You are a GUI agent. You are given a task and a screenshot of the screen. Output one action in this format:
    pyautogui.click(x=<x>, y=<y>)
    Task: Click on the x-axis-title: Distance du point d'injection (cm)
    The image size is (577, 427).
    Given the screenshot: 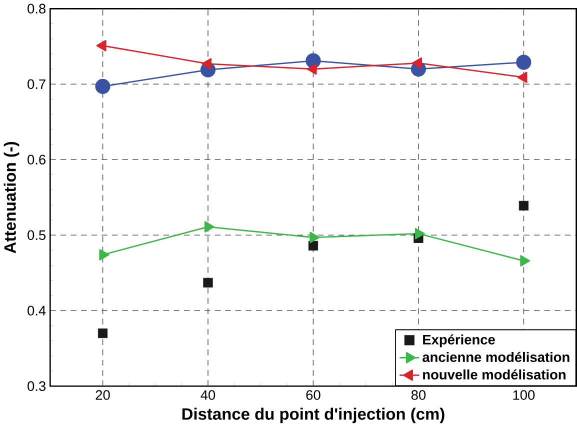 What is the action you would take?
    pyautogui.click(x=313, y=416)
    